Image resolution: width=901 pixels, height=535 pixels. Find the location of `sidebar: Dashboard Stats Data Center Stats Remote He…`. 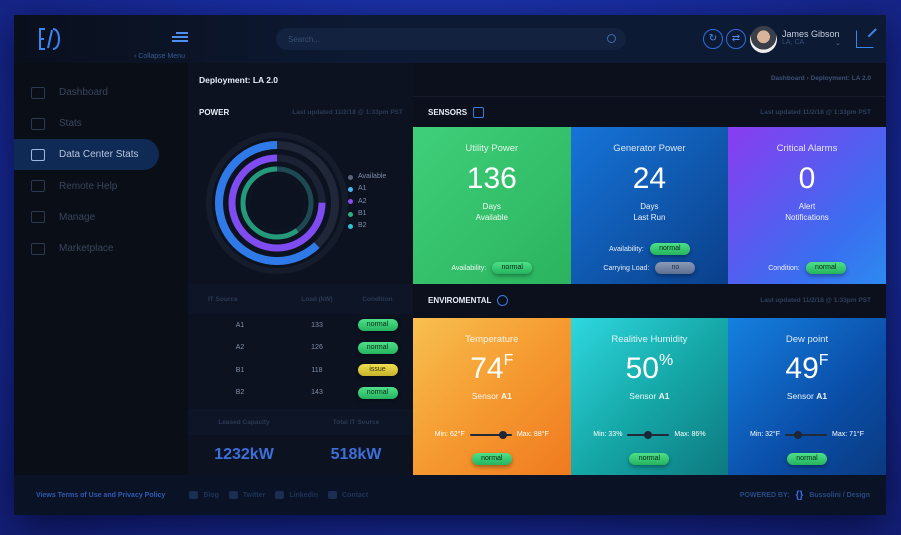

sidebar: Dashboard Stats Data Center Stats Remote He… is located at coordinates (101, 269).